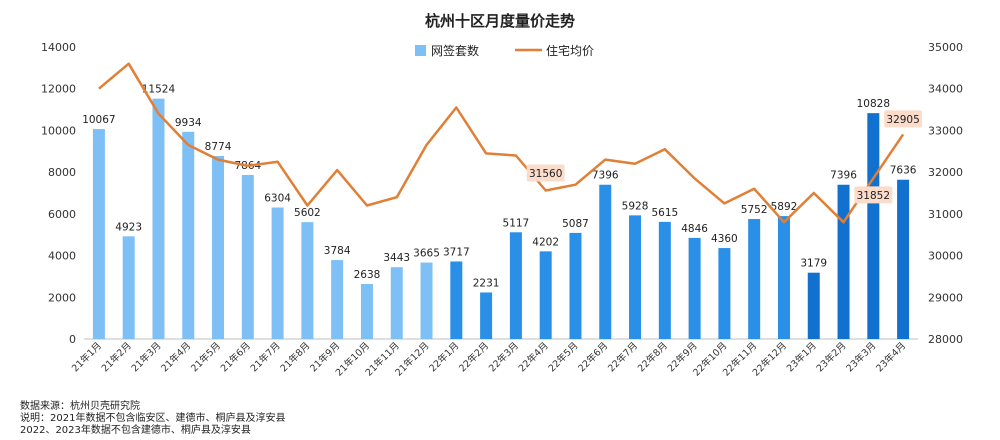 The height and width of the screenshot is (440, 1000). Describe the element at coordinates (72, 339) in the screenshot. I see `left-axis-tick-label: 0` at that location.